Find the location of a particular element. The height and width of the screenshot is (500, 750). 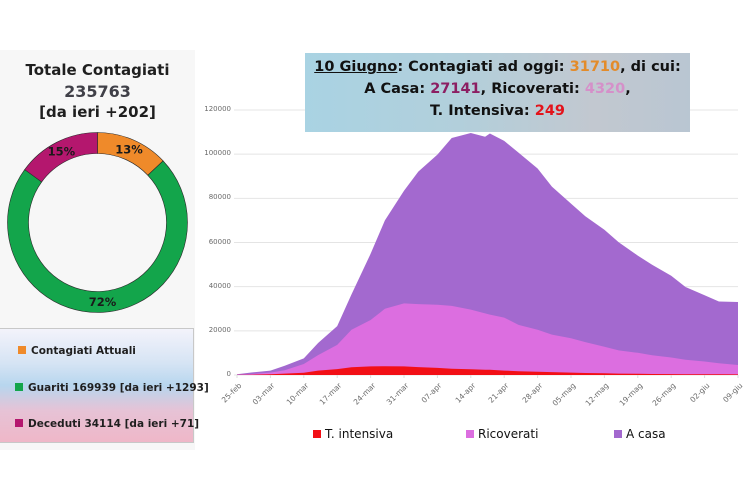

legend-label: Guariti 169939 [da ieri +1293] is located at coordinates (118, 388).